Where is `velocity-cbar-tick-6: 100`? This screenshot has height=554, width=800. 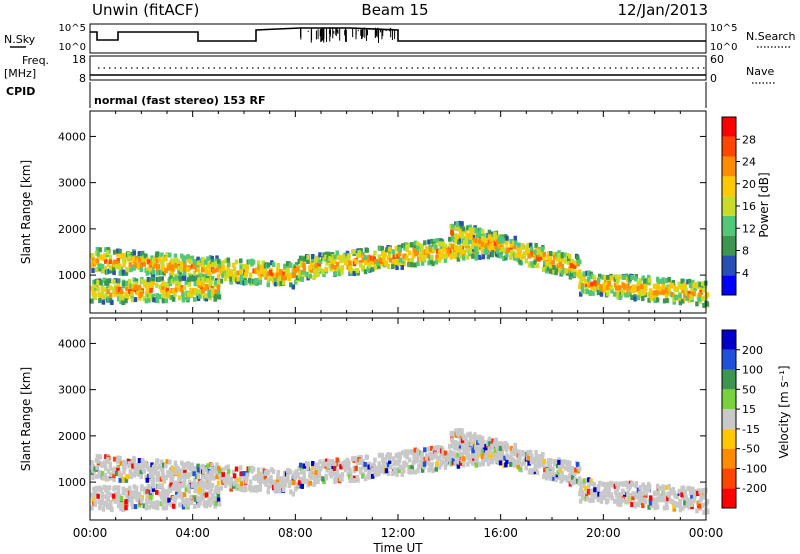 velocity-cbar-tick-6: 100 is located at coordinates (752, 370).